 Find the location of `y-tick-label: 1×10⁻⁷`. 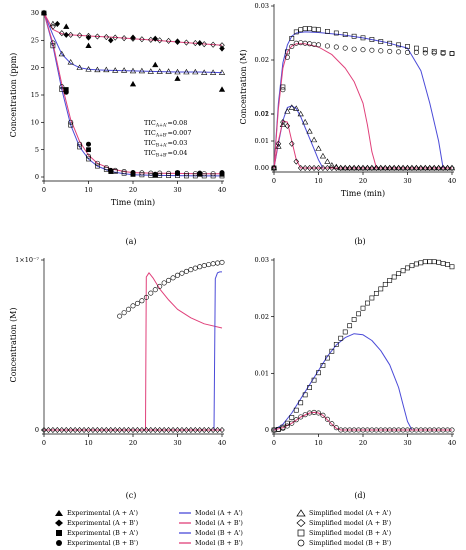

y-tick-label: 1×10⁻⁷ is located at coordinates (27, 260).